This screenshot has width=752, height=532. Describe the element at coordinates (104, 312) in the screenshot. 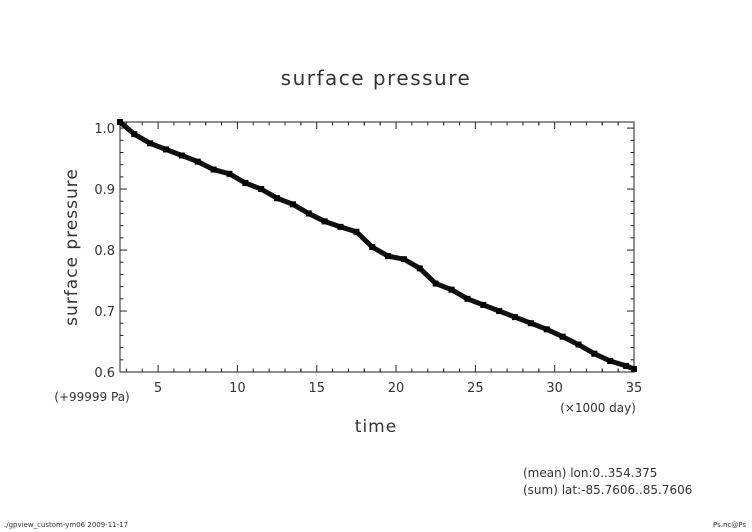

I see `y-tick-label: 0.7` at that location.